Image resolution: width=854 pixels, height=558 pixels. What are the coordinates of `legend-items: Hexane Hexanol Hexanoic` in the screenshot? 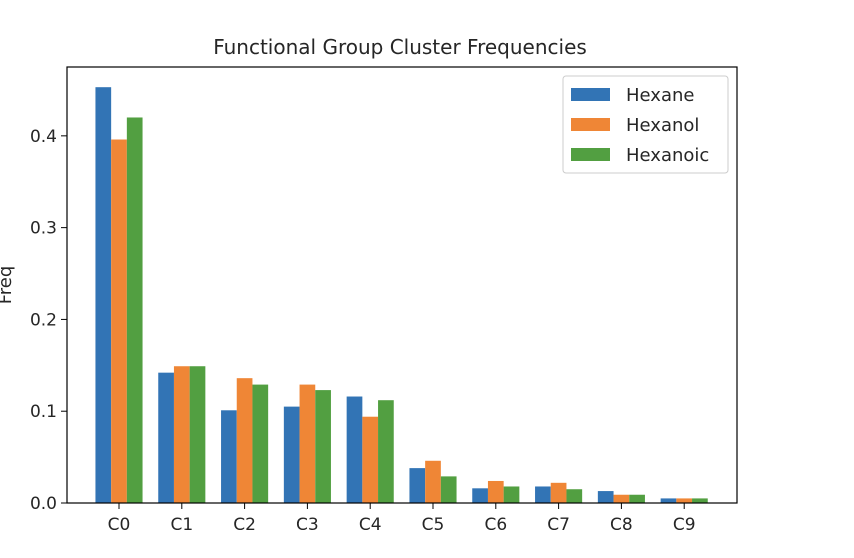 It's located at (640, 125).